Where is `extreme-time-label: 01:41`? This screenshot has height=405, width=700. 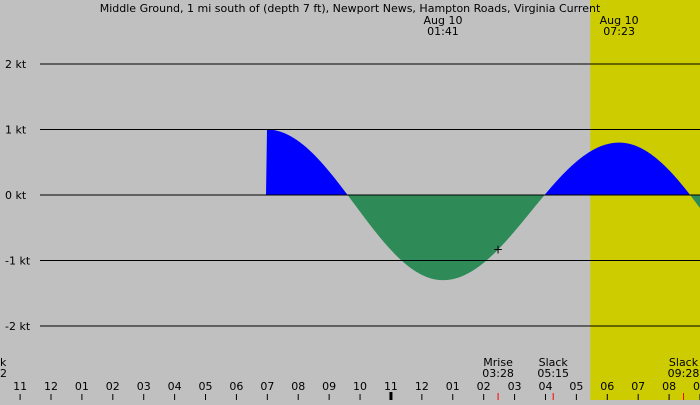
extreme-time-label: 01:41 is located at coordinates (443, 31).